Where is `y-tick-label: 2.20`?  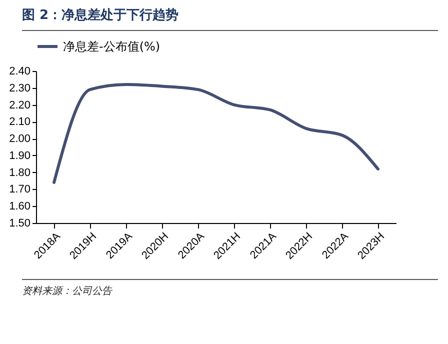 y-tick-label: 2.20 is located at coordinates (19, 105).